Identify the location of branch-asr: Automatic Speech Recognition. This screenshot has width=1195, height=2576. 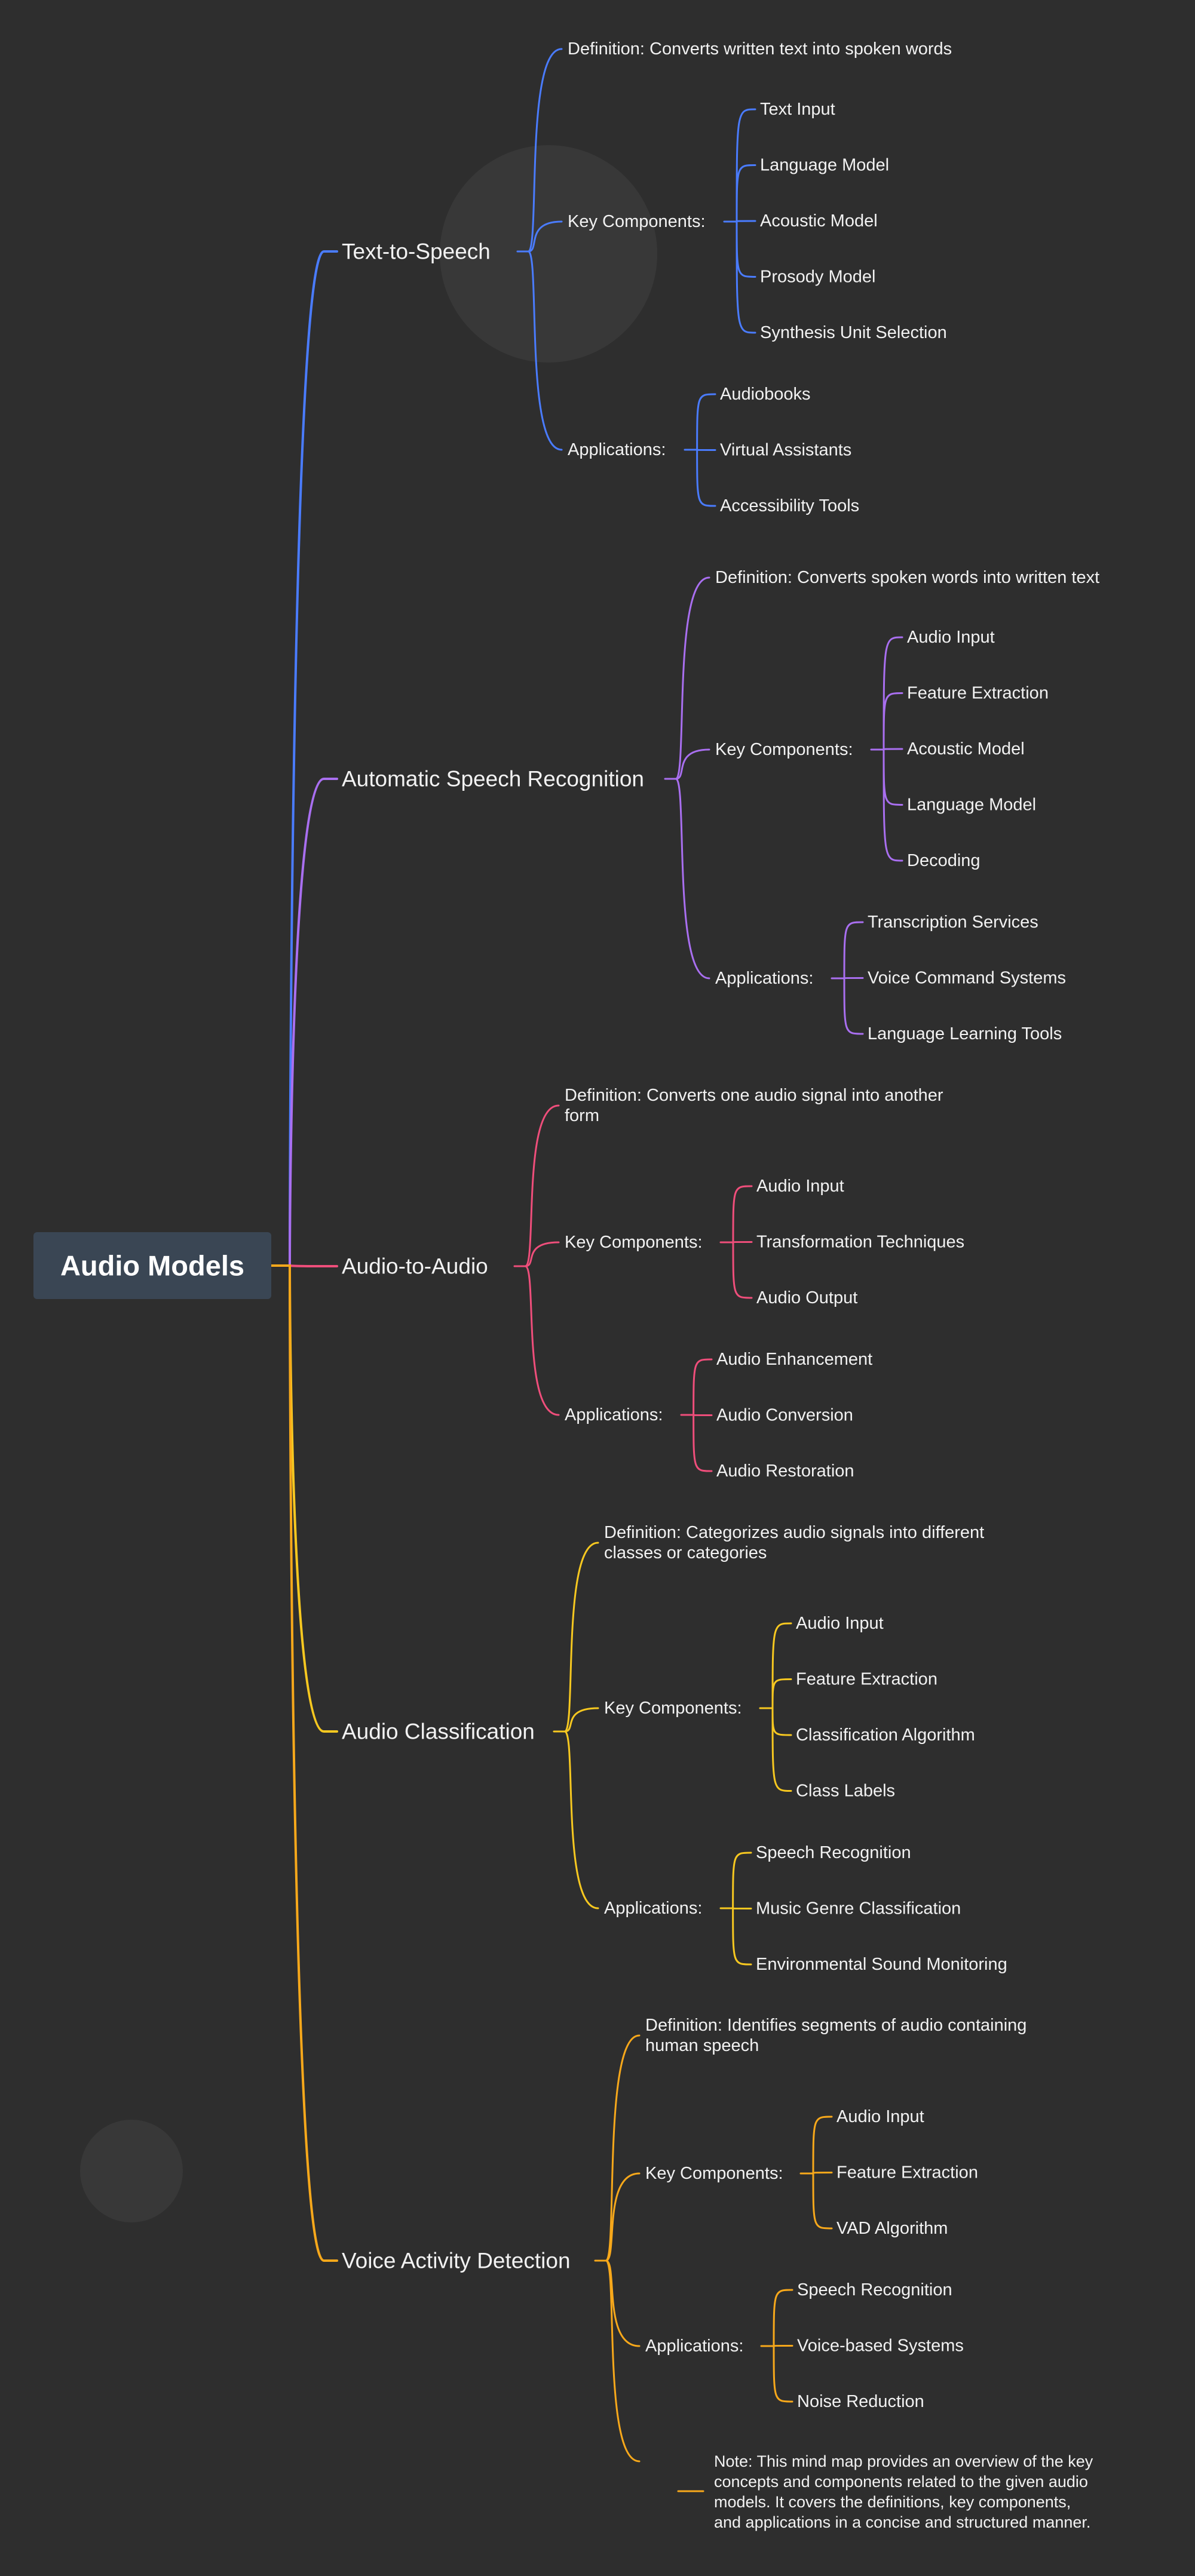
(493, 779).